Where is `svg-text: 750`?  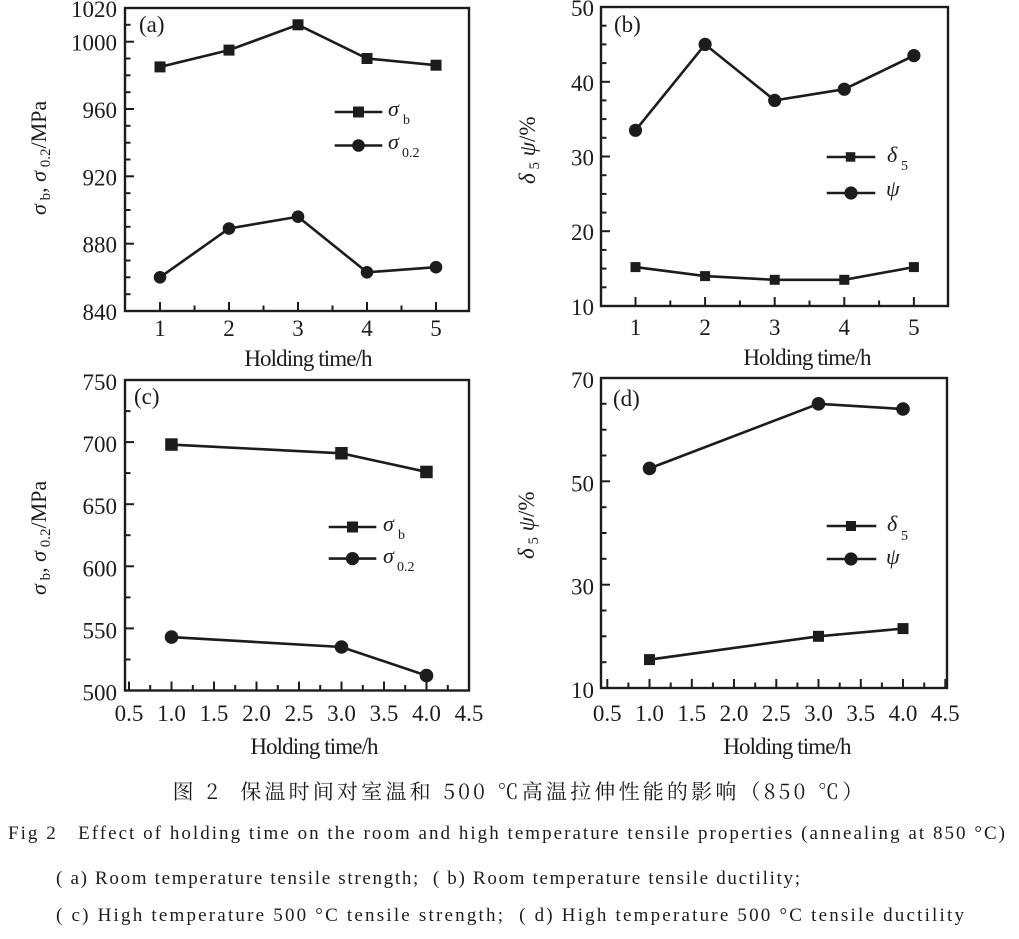
svg-text: 750 is located at coordinates (100, 382).